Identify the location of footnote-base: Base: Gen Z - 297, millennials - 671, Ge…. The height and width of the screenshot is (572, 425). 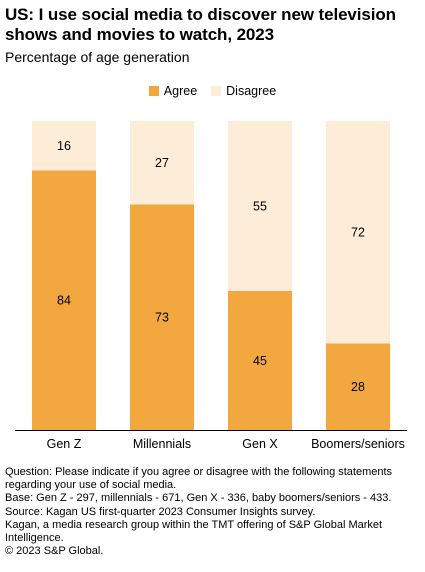
(198, 498).